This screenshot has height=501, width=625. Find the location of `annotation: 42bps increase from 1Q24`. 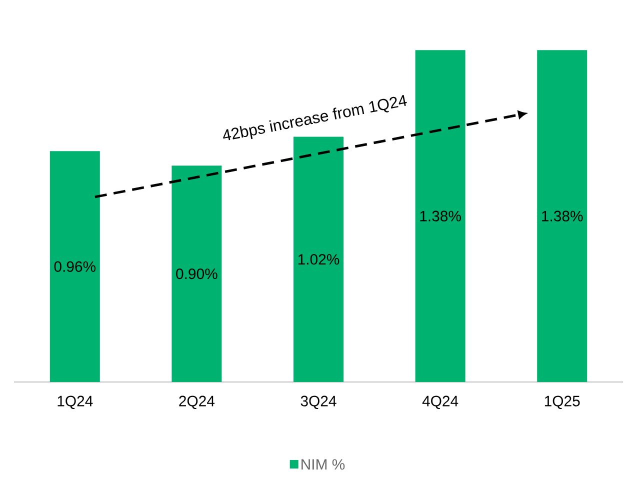

annotation: 42bps increase from 1Q24 is located at coordinates (315, 117).